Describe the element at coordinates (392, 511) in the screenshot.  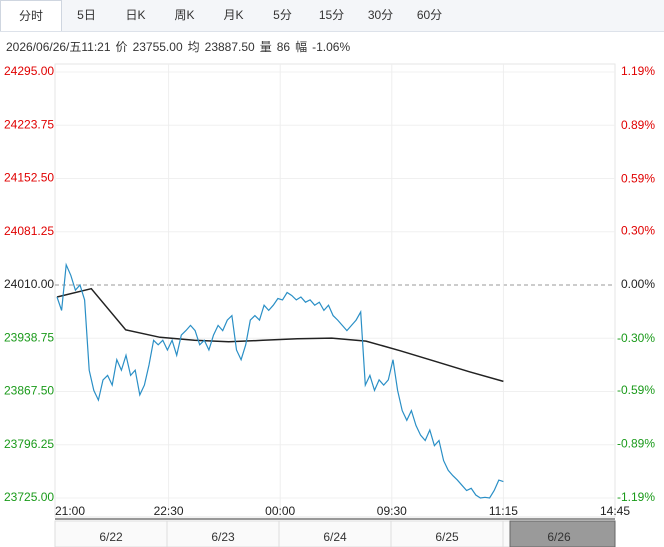
I see `x-tick-label: 09:30` at that location.